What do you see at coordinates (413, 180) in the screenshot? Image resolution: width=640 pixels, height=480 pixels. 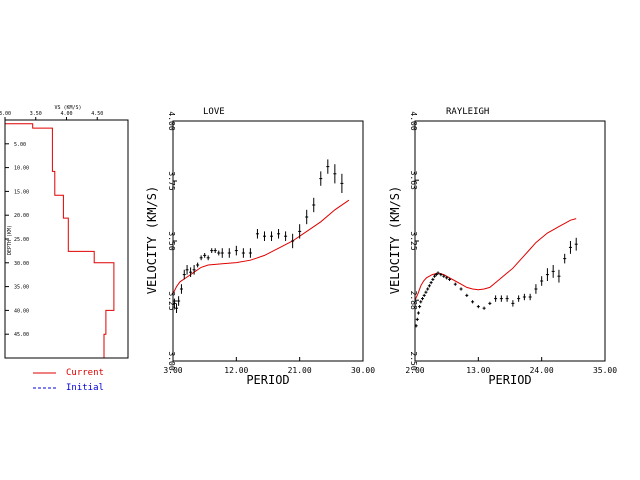 I see `rayleigh-y-tick-label: 3.63` at bounding box center [413, 180].